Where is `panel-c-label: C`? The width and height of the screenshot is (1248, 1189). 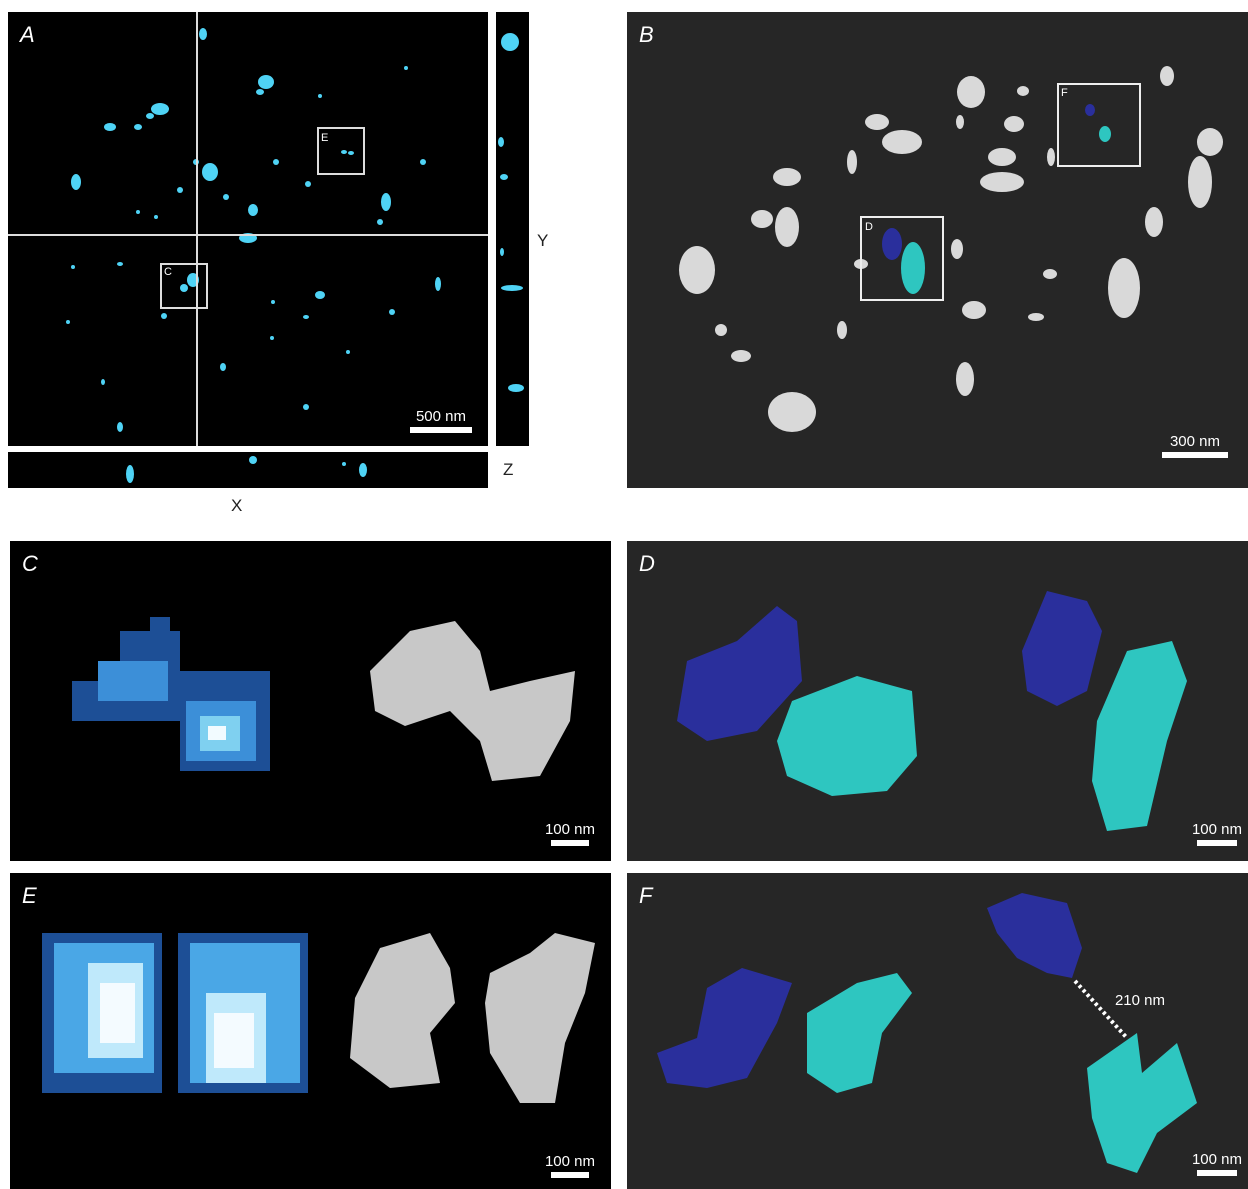
panel-c-label: C is located at coordinates (30, 563).